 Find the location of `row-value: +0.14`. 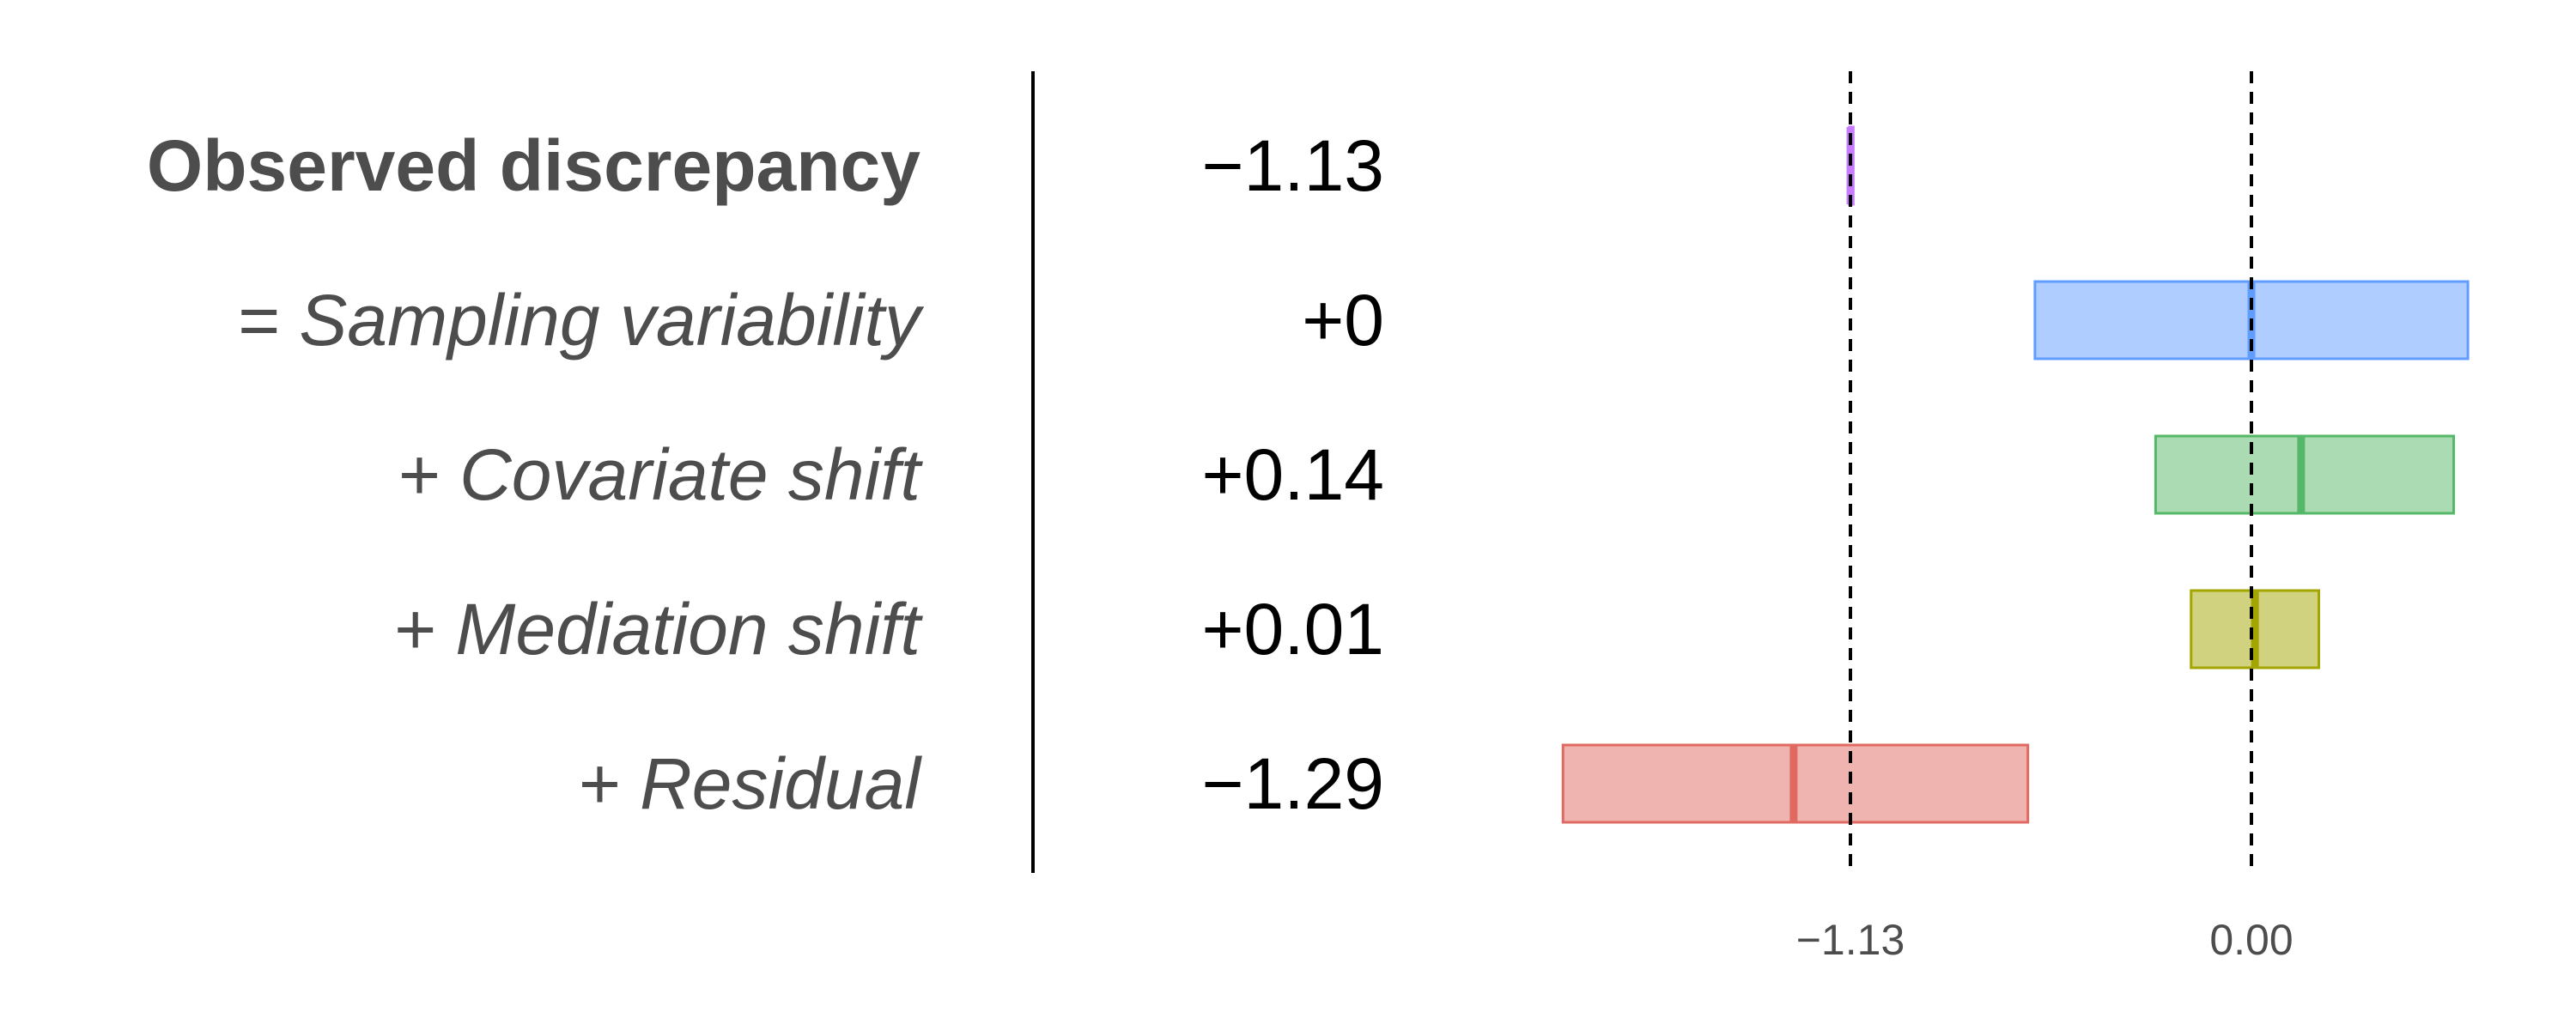

row-value: +0.14 is located at coordinates (1292, 474).